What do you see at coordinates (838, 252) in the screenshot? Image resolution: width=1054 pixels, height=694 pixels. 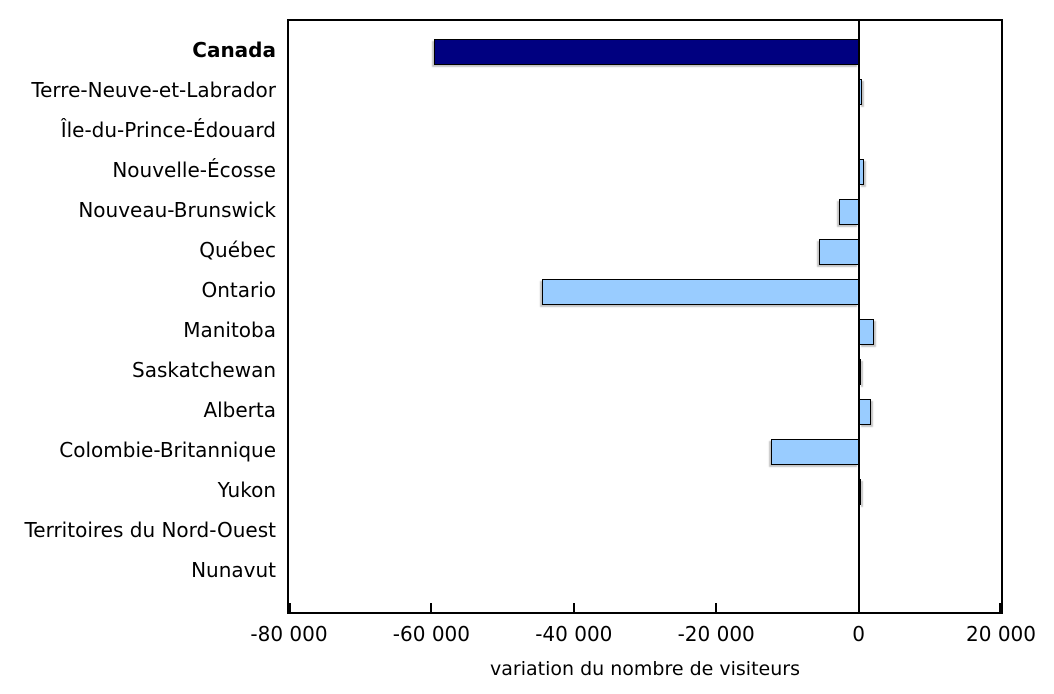 I see `bar-quebec` at bounding box center [838, 252].